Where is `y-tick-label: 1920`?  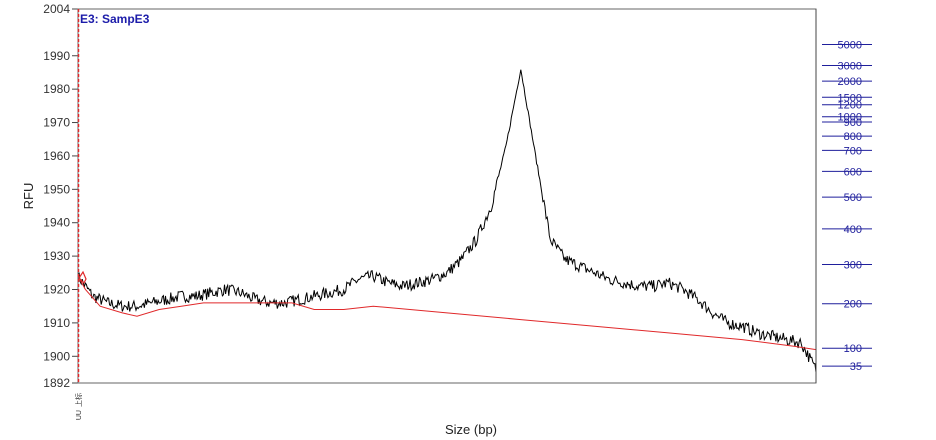 y-tick-label: 1920 is located at coordinates (56, 290).